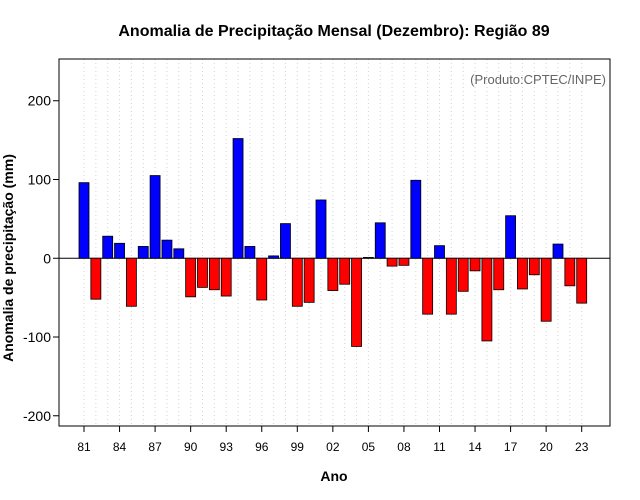 The width and height of the screenshot is (640, 500). I want to click on x-axis-label: Ano, so click(333, 476).